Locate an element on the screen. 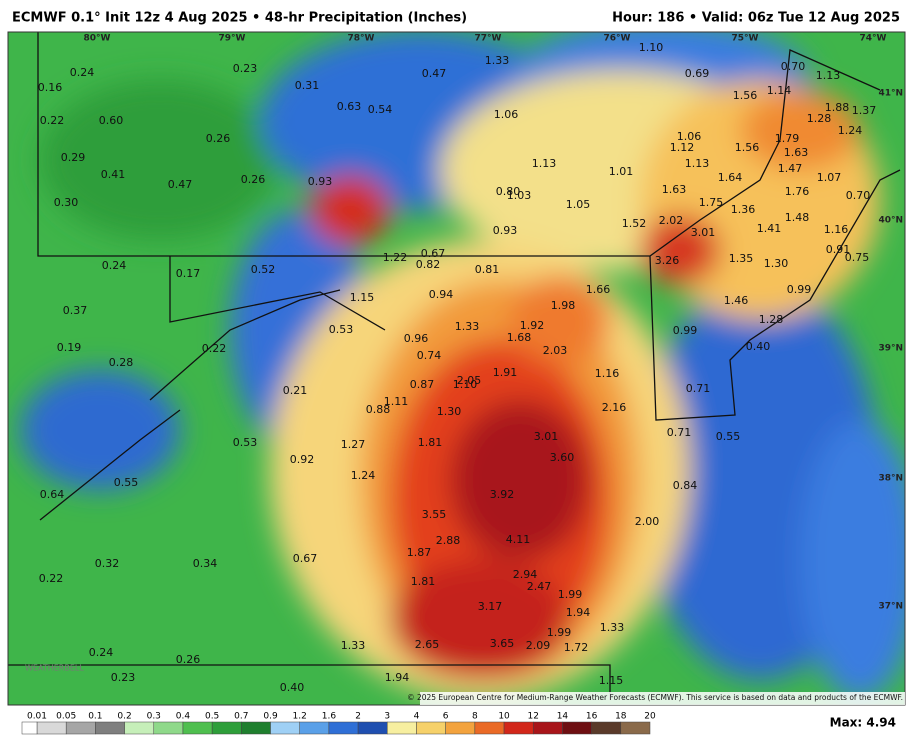  precip-value: 3.60 is located at coordinates (562, 457).